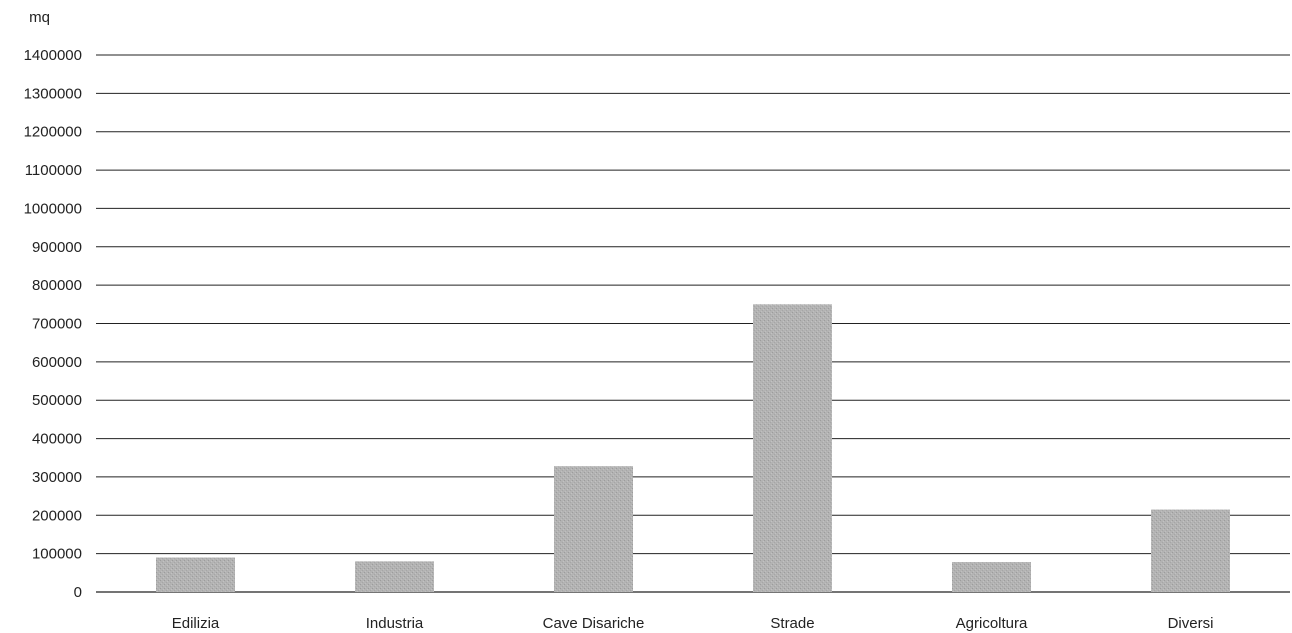 This screenshot has height=633, width=1292. What do you see at coordinates (57, 515) in the screenshot?
I see `y-tick-label: 200000` at bounding box center [57, 515].